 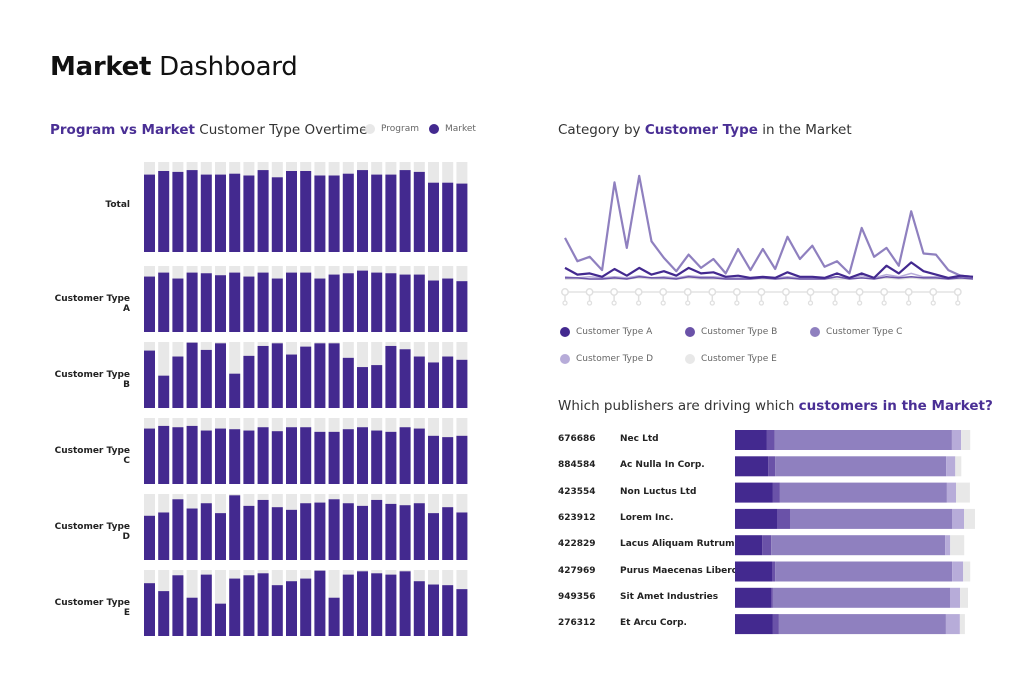 What do you see at coordinates (647, 517) in the screenshot?
I see `publisher-name: Lorem Inc.` at bounding box center [647, 517].